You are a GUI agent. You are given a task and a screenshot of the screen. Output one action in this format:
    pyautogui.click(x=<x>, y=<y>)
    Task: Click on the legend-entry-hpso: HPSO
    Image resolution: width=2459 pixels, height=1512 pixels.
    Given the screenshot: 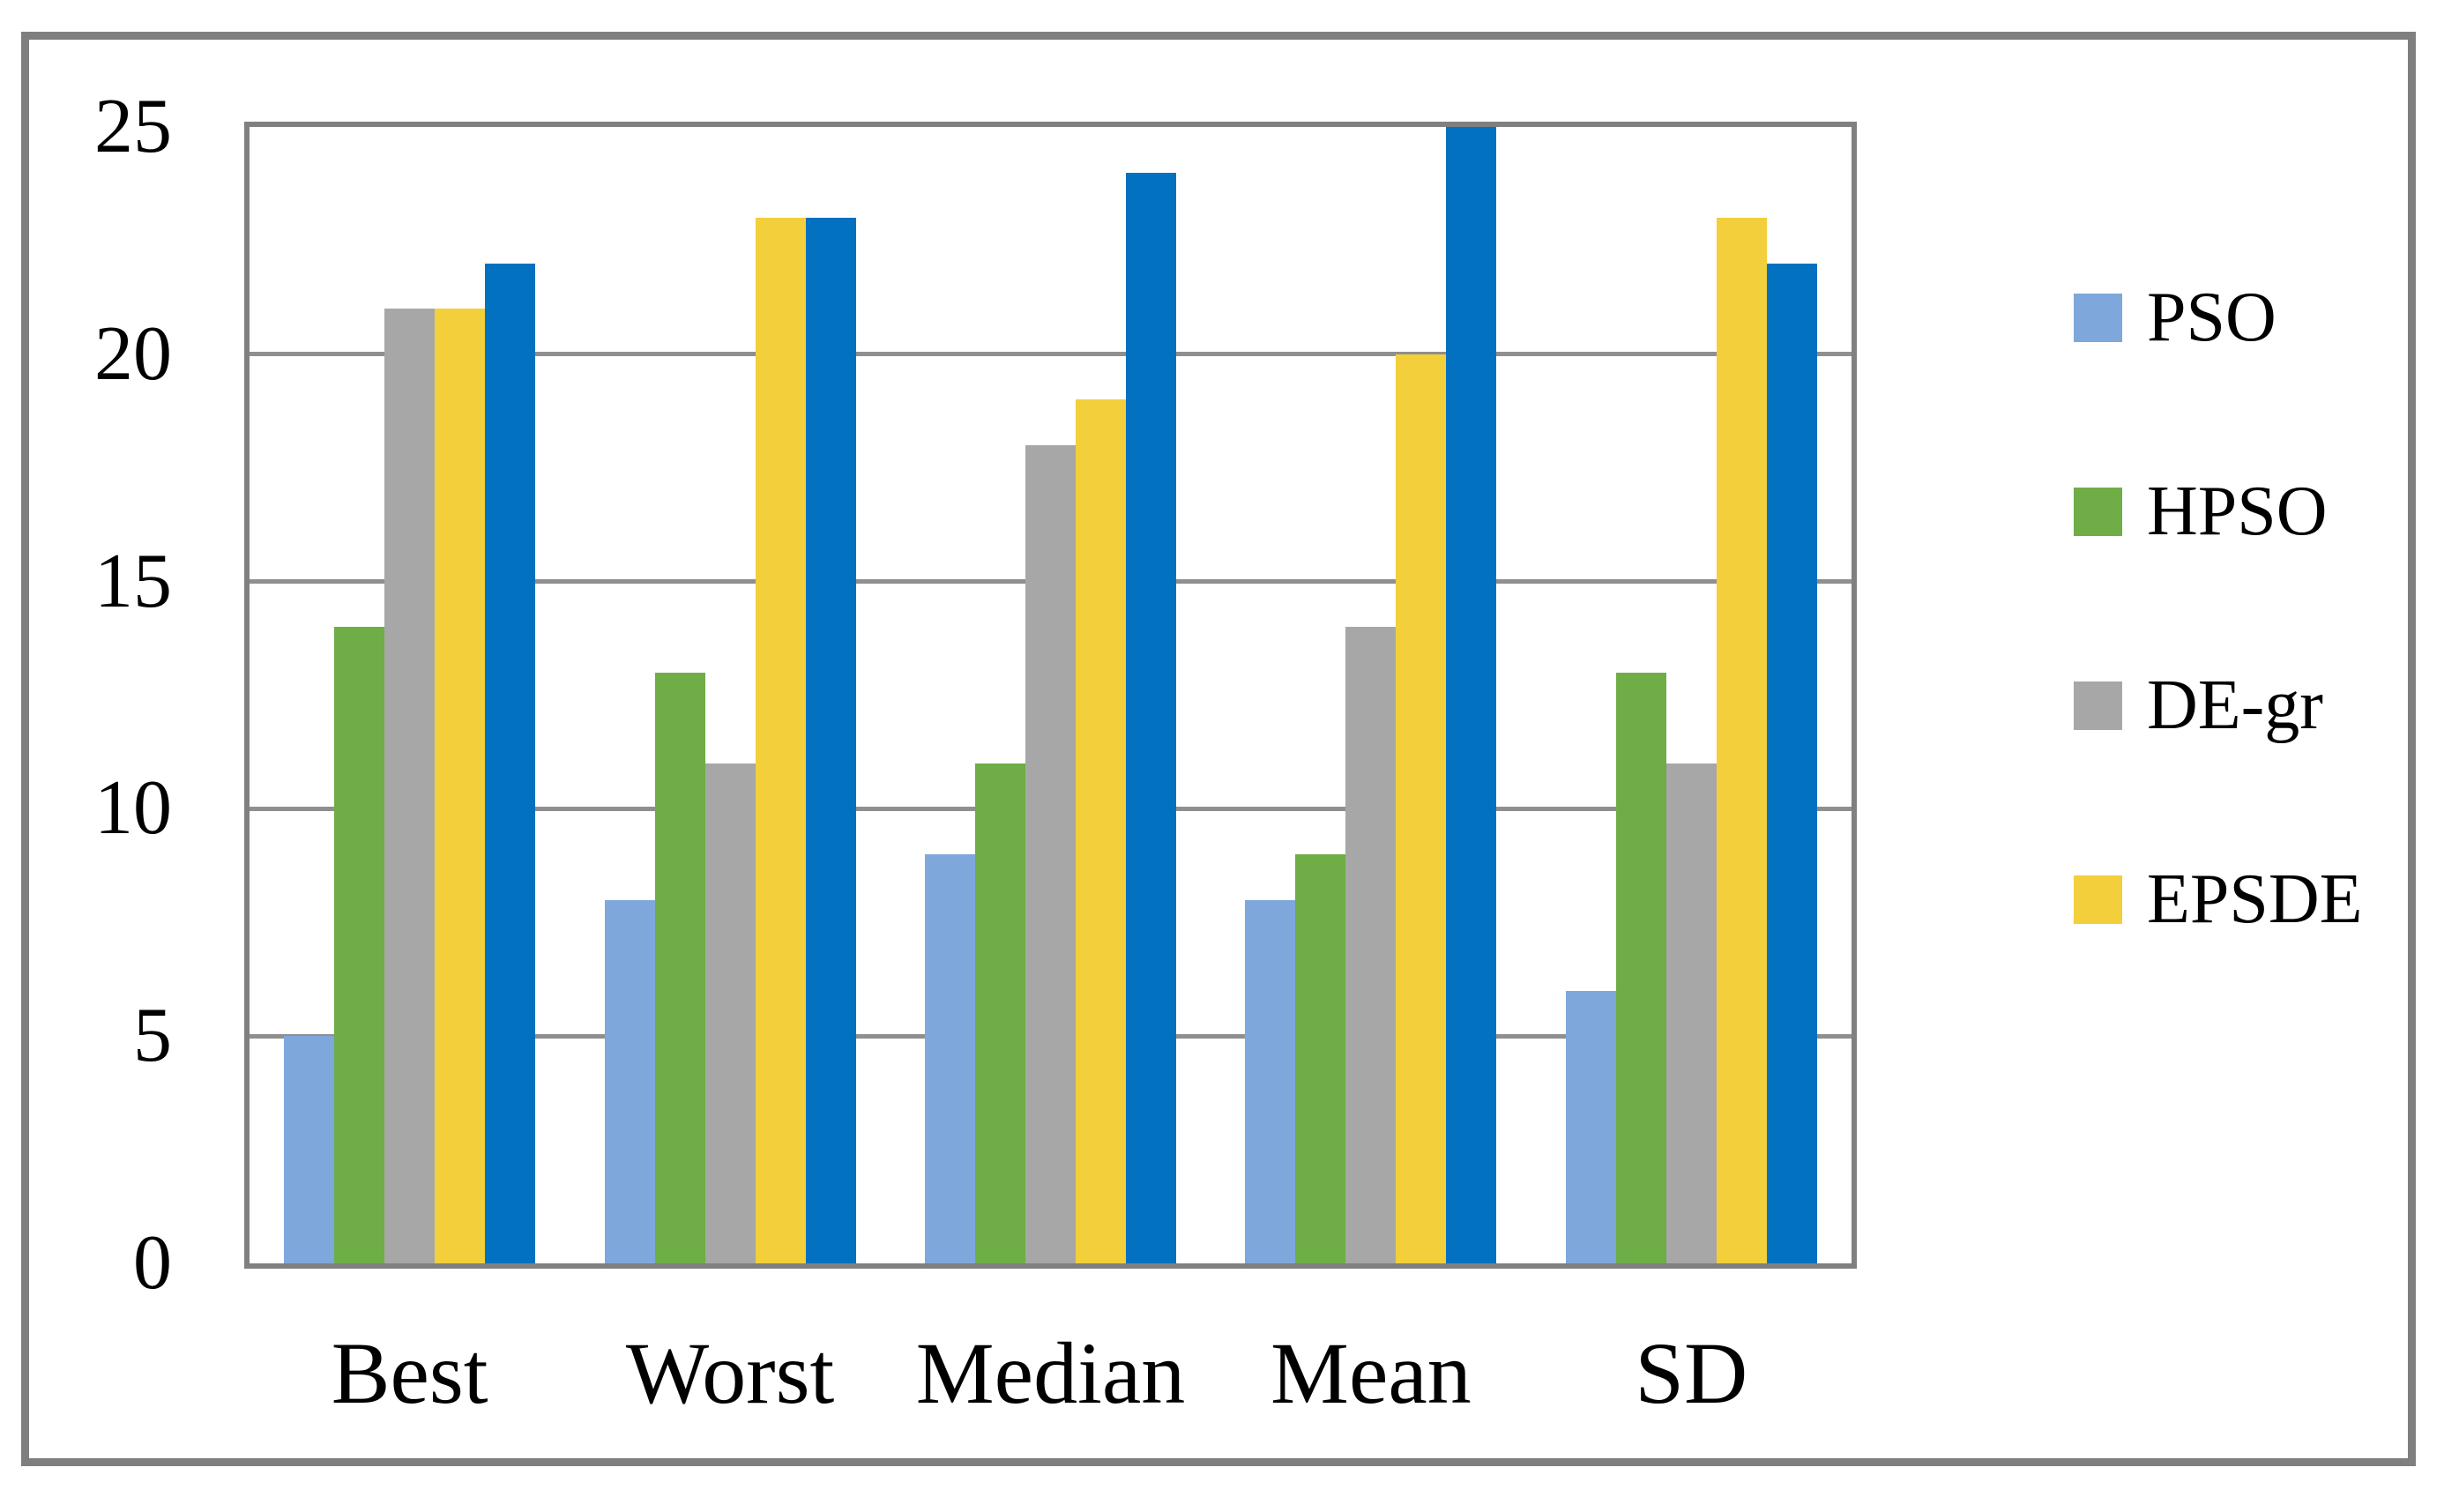 What is the action you would take?
    pyautogui.click(x=2201, y=511)
    